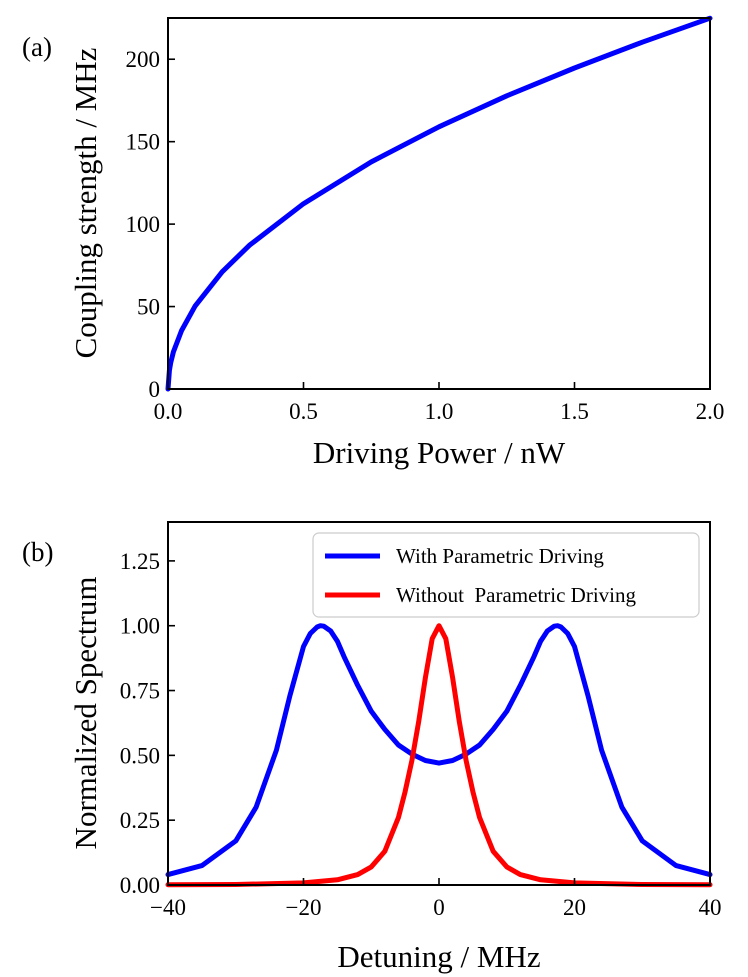 The height and width of the screenshot is (977, 748). I want to click on x-tick-label: 1.5, so click(574, 411).